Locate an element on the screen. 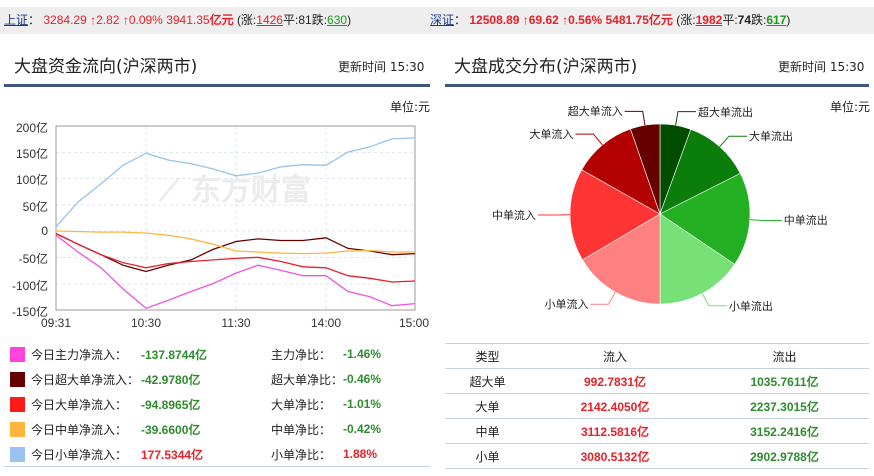 The image size is (874, 476). pie-label: 小单流出 is located at coordinates (750, 306).